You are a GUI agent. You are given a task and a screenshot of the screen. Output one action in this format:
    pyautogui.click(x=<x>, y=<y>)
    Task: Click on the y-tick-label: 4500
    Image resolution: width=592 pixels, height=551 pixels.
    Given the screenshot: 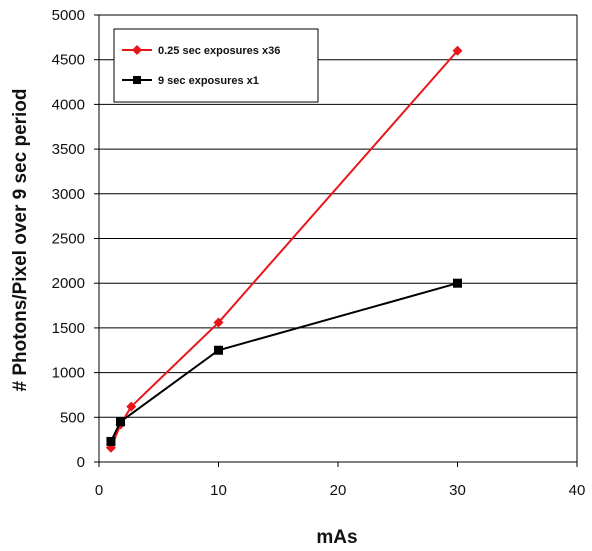 What is the action you would take?
    pyautogui.click(x=68, y=60)
    